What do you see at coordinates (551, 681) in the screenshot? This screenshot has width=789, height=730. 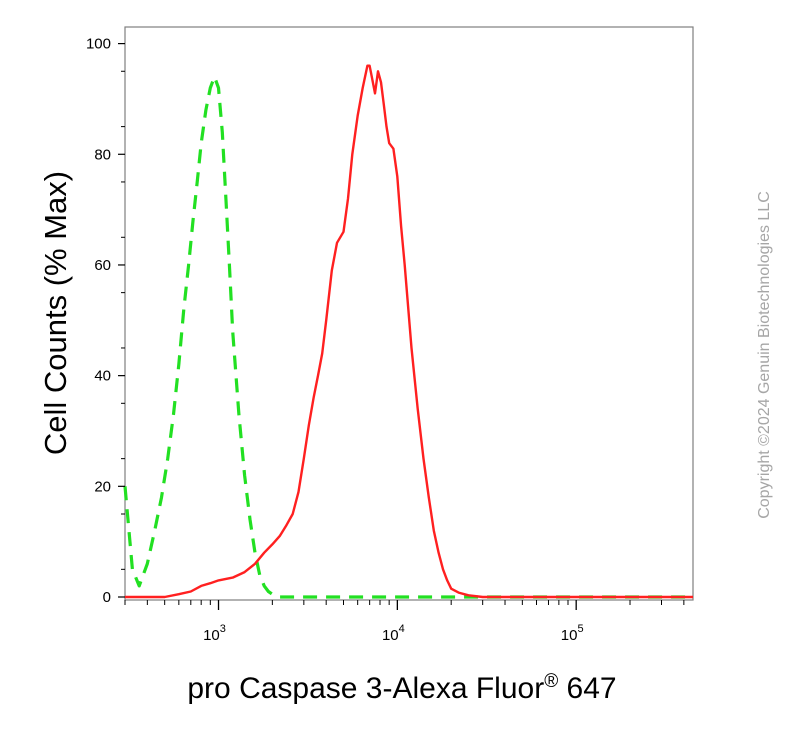 I see `x-axis-title-registered: ®` at bounding box center [551, 681].